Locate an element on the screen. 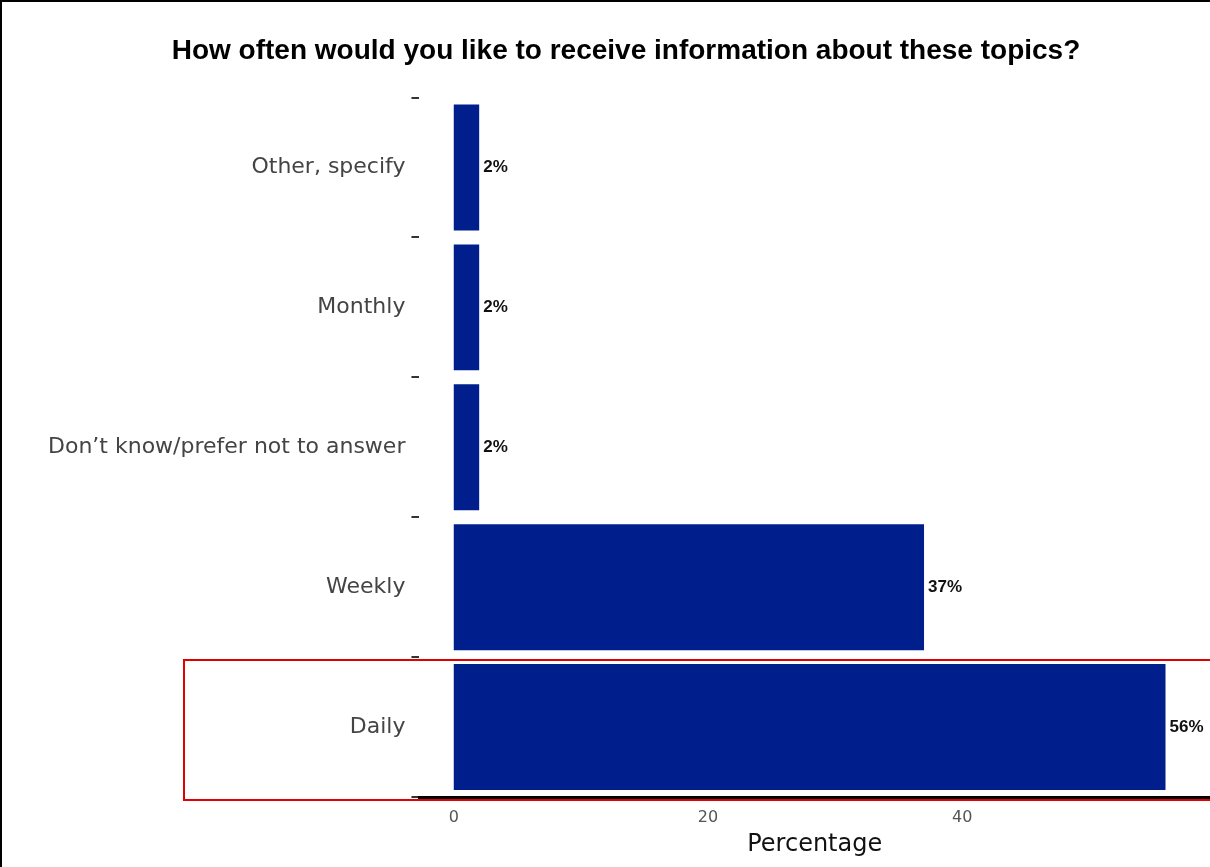 The image size is (1210, 867). y-tick-label: Other, specify is located at coordinates (328, 166).